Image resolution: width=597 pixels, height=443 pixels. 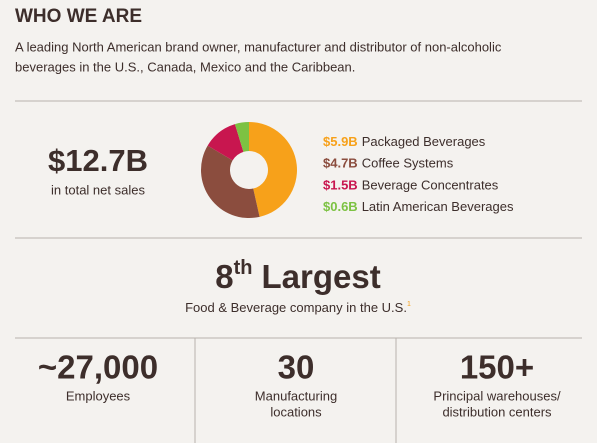 What do you see at coordinates (296, 367) in the screenshot?
I see `stat-value: 30` at bounding box center [296, 367].